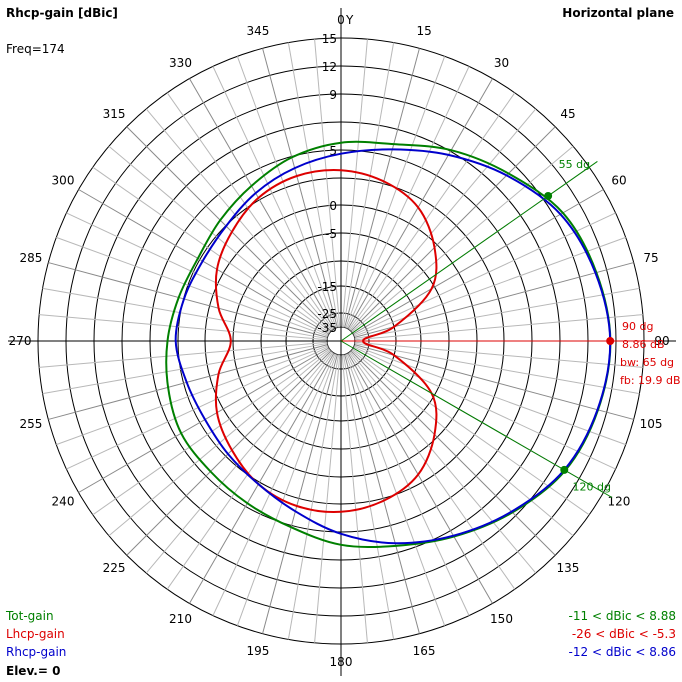 The width and height of the screenshot is (682, 682). Describe the element at coordinates (622, 652) in the screenshot. I see `legend-rhcp-range: -12 < dBic < 8.86` at that location.